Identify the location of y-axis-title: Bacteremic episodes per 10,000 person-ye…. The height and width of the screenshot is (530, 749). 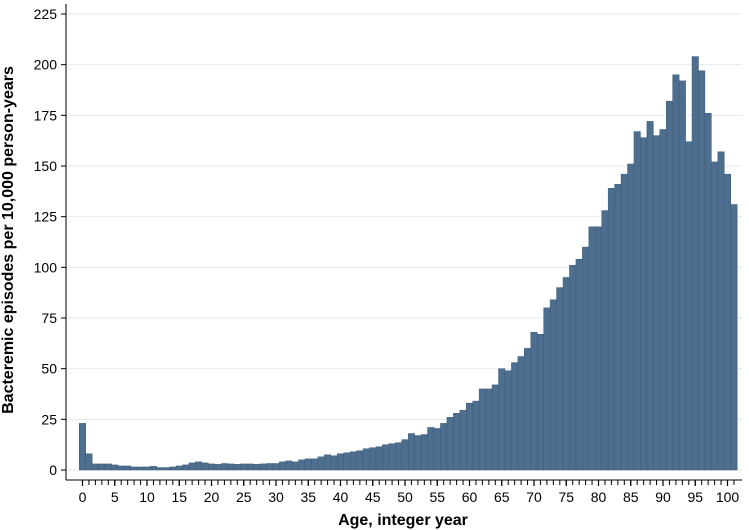
(8, 240).